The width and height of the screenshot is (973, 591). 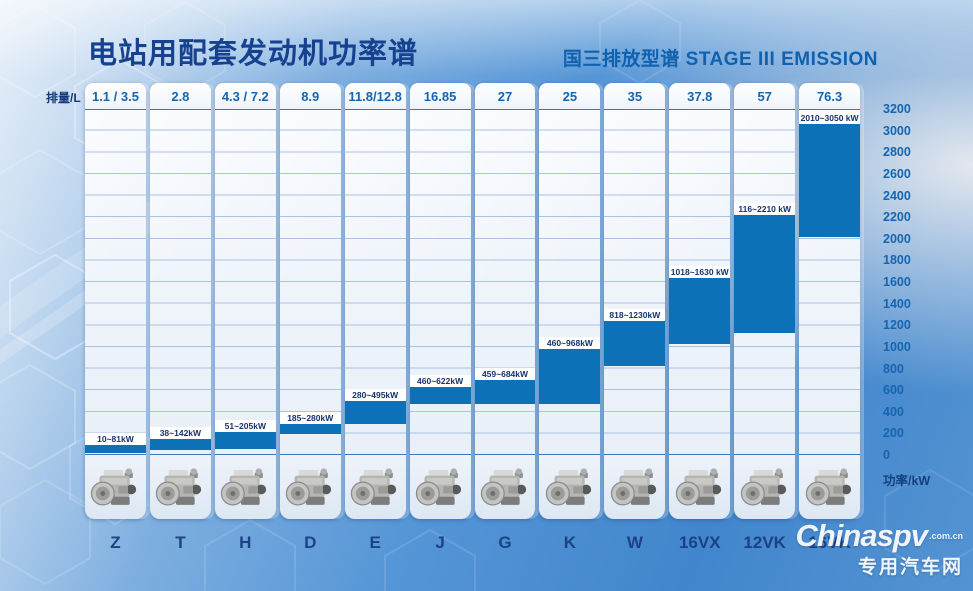 What do you see at coordinates (570, 96) in the screenshot?
I see `displacement-cell: 25` at bounding box center [570, 96].